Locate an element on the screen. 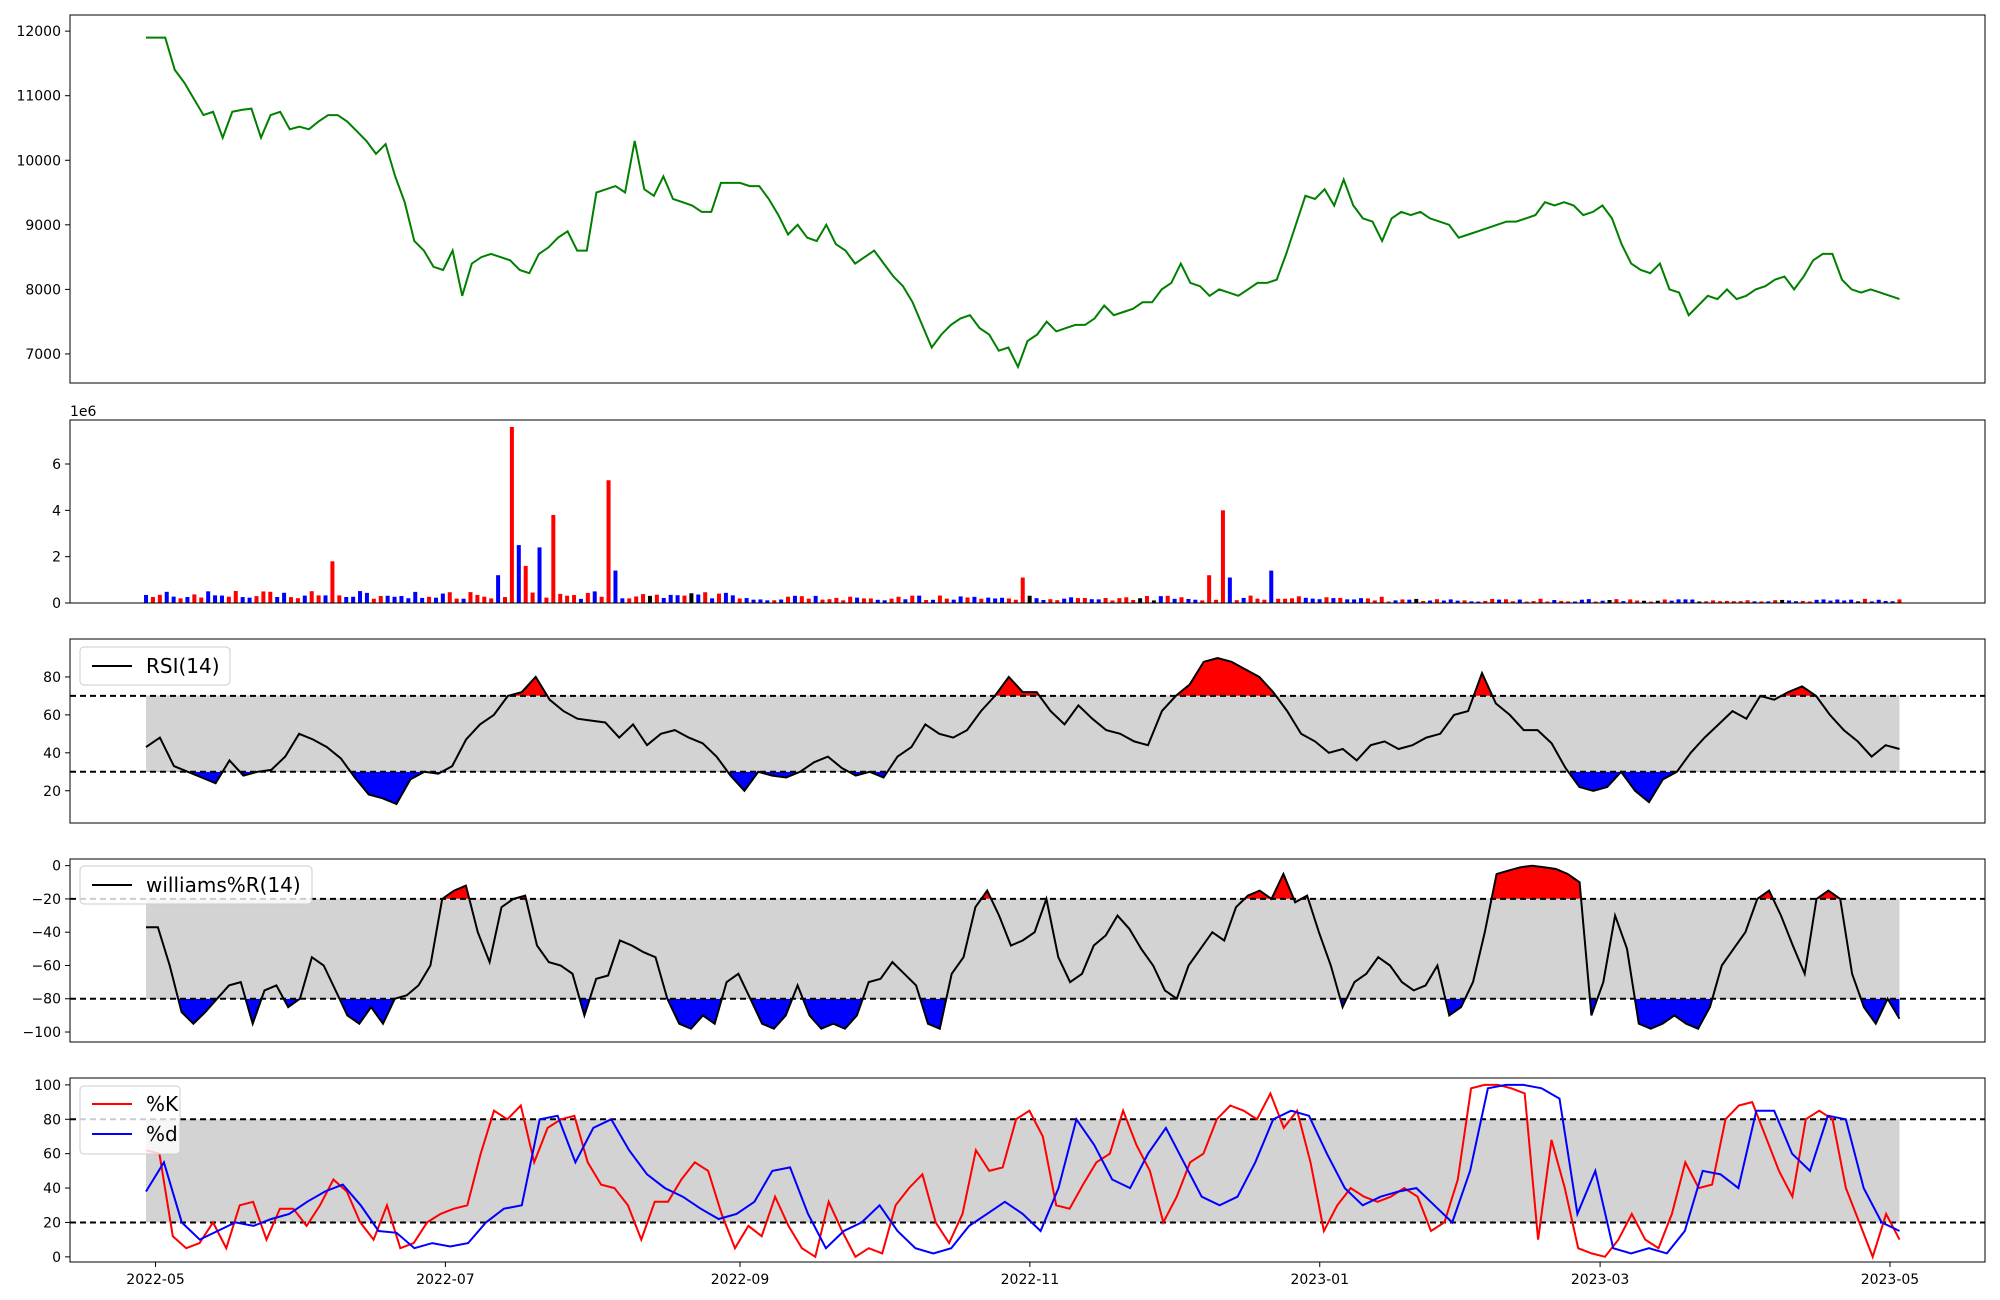 The width and height of the screenshot is (2000, 1300). volume-ytick-label: 0 is located at coordinates (56, 604).